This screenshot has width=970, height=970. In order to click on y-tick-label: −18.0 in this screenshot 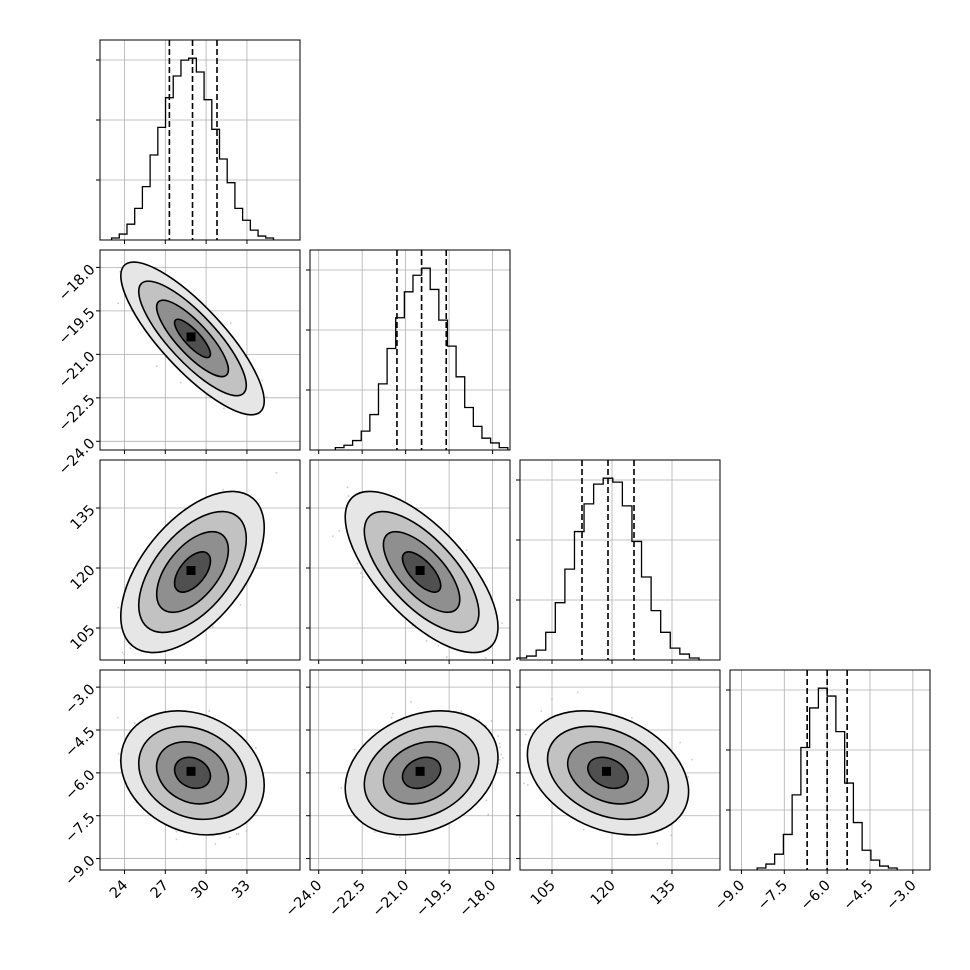, I will do `click(77, 283)`.